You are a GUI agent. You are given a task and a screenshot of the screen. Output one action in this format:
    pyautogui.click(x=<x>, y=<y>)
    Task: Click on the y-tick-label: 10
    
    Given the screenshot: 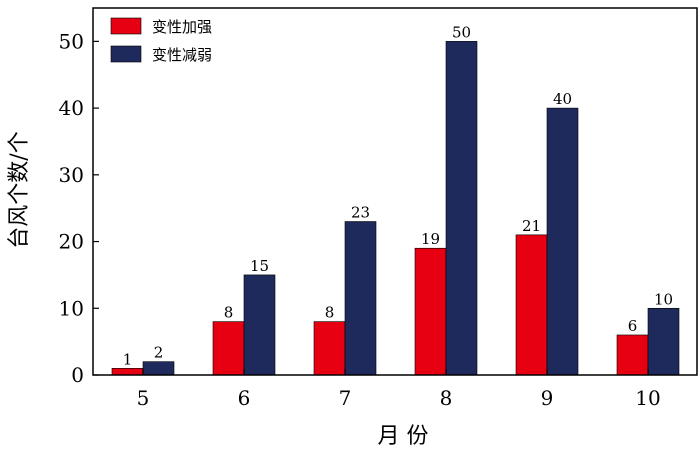 What is the action you would take?
    pyautogui.click(x=71, y=308)
    